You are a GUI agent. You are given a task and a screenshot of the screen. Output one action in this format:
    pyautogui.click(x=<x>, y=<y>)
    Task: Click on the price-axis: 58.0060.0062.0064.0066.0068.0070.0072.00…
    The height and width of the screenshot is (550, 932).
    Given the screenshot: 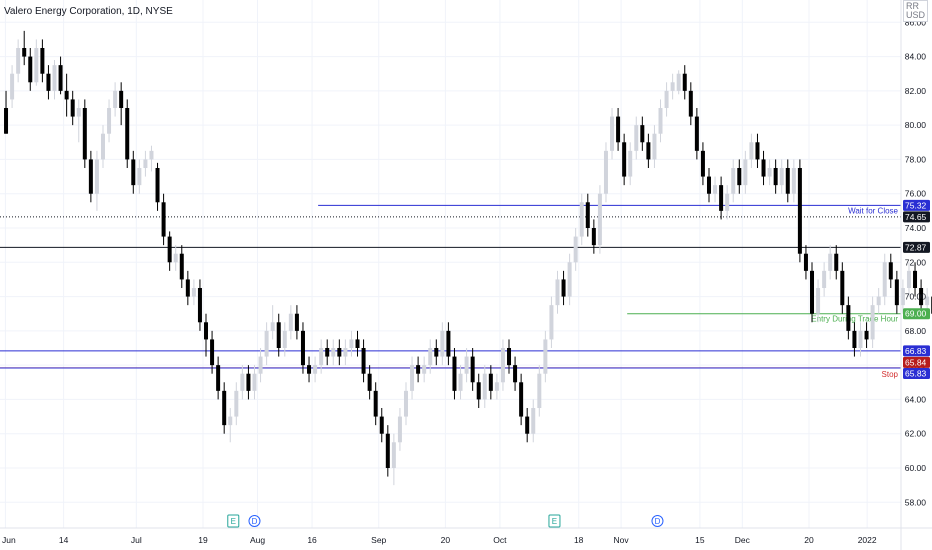 What is the action you would take?
    pyautogui.click(x=916, y=262)
    